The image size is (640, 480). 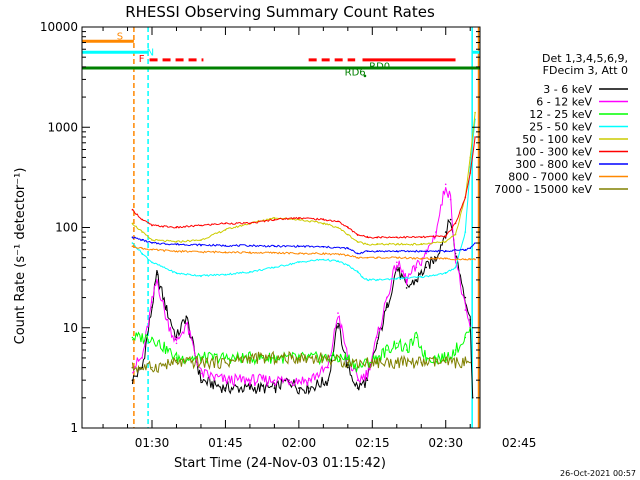 I want to click on status-label-s: S, so click(x=120, y=37).